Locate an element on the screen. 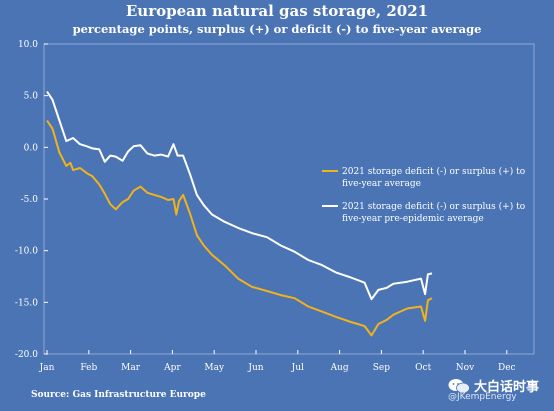 Image resolution: width=554 pixels, height=411 pixels. x-tick-label: Oct is located at coordinates (423, 368).